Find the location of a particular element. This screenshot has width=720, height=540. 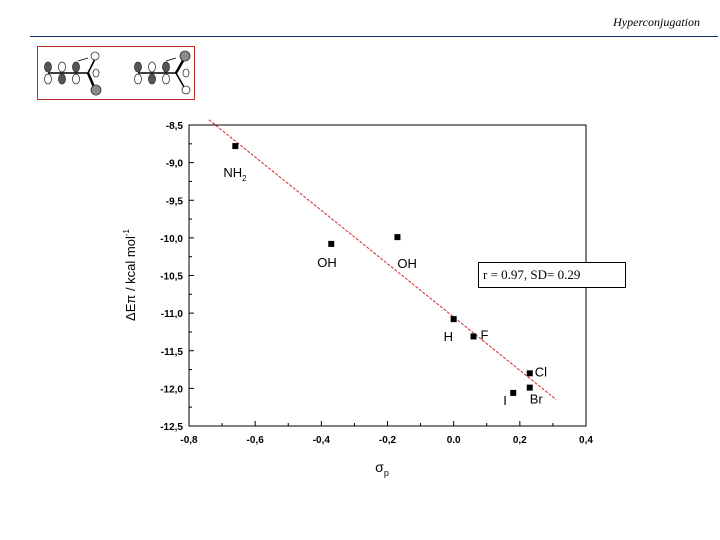

page-title: Hyperconjugation is located at coordinates (656, 22).